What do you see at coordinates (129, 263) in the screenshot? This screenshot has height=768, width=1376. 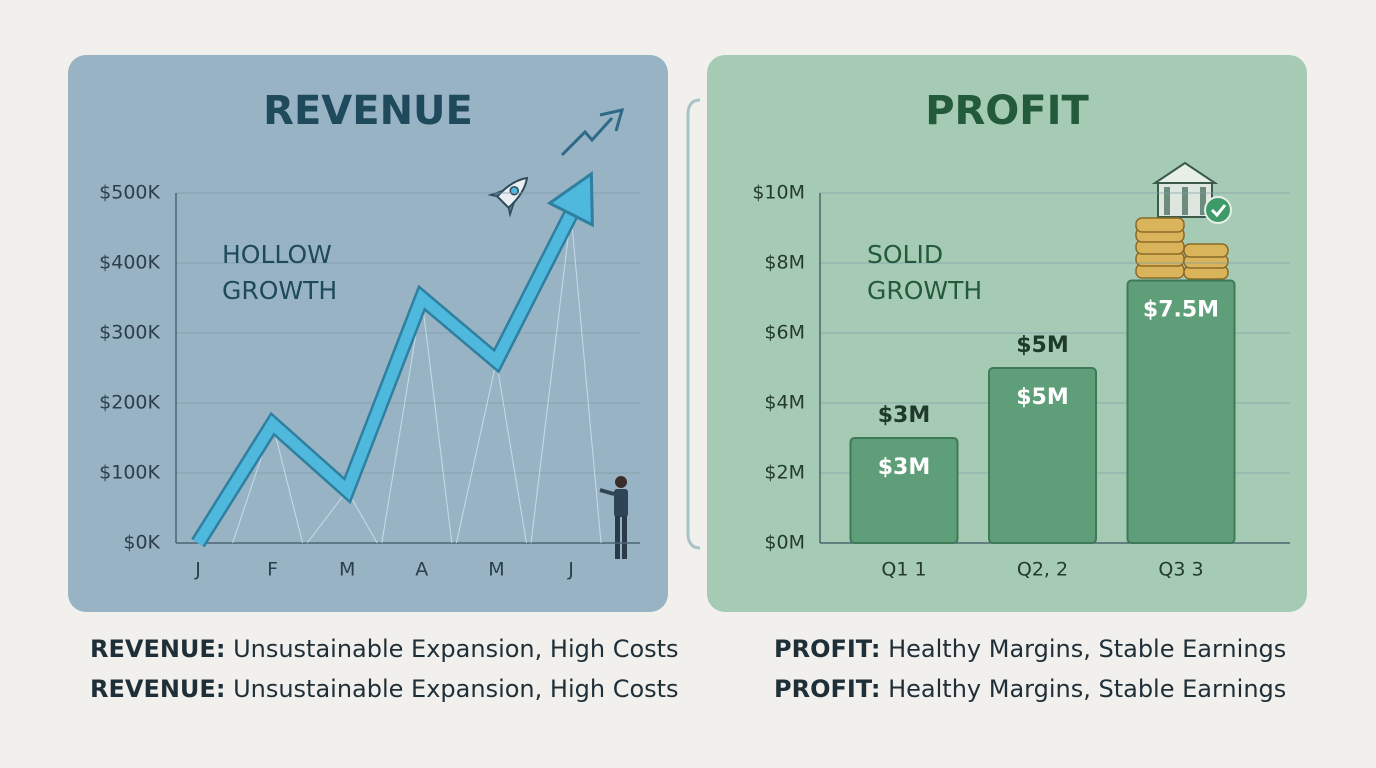 I see `y-tick-label: $400K` at bounding box center [129, 263].